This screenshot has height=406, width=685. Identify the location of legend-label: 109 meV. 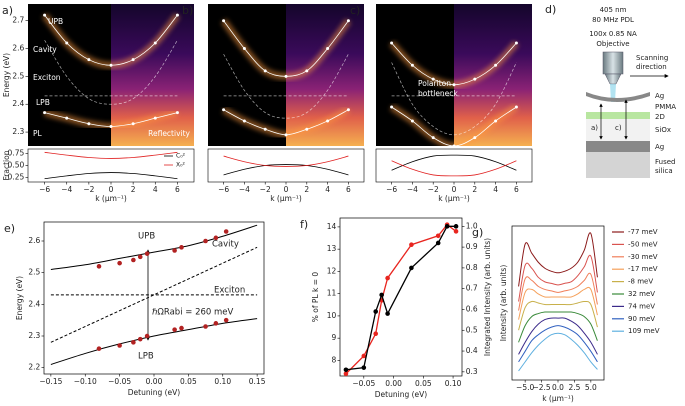
(644, 331).